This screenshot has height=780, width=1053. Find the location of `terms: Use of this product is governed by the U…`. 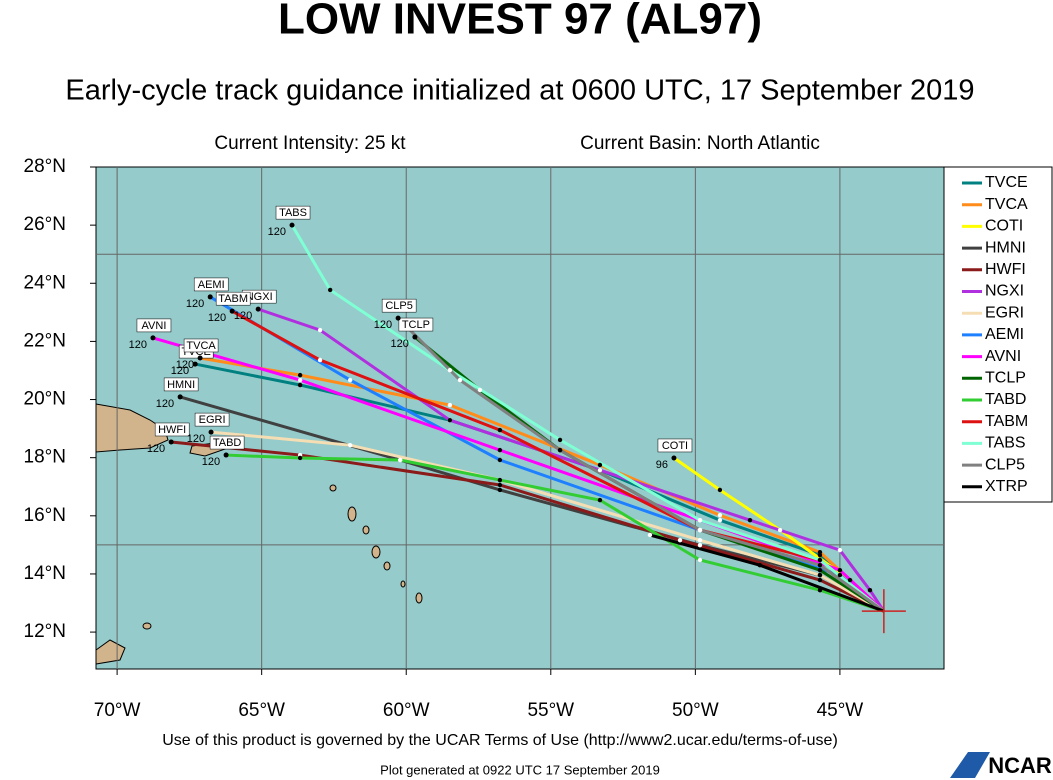

terms: Use of this product is governed by the U… is located at coordinates (500, 740).